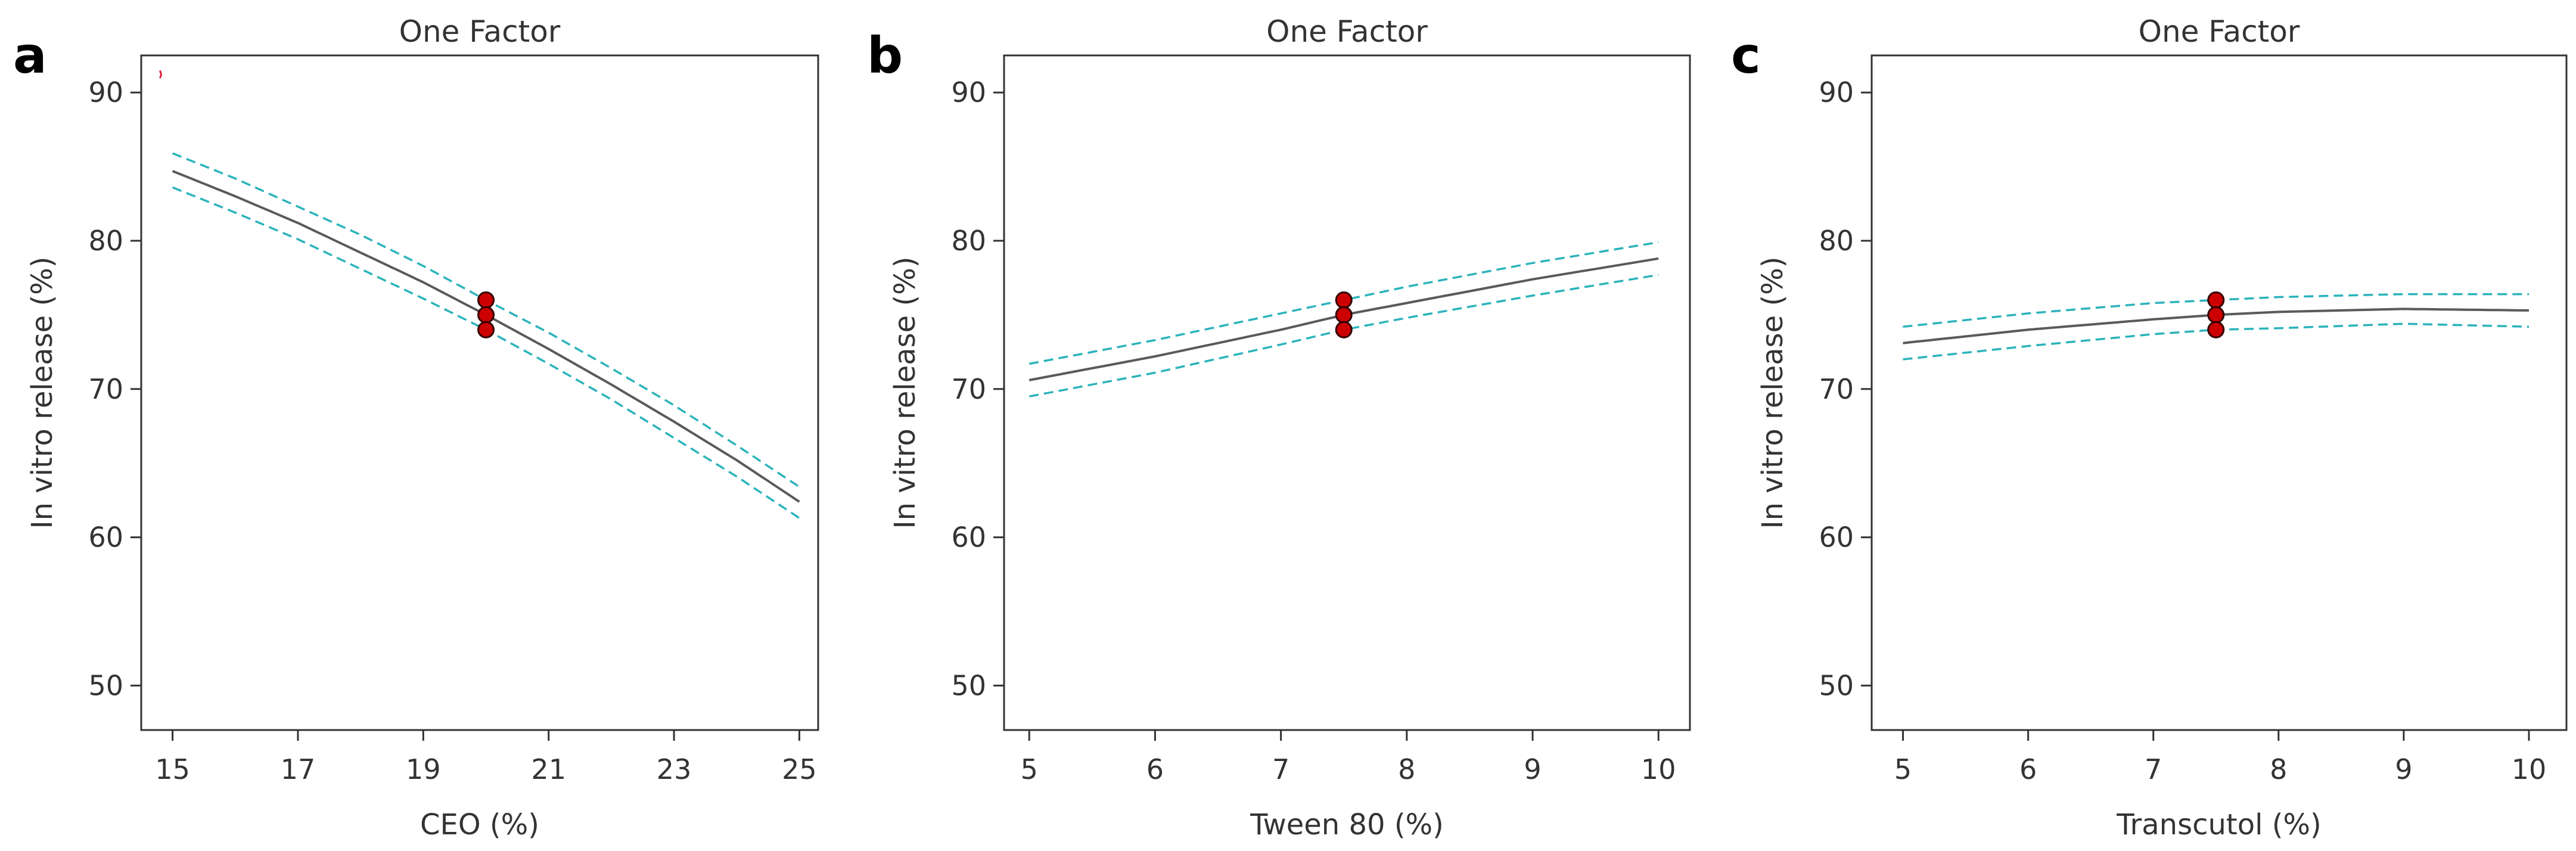 This screenshot has height=851, width=2576. What do you see at coordinates (298, 769) in the screenshot?
I see `x-tick-label: 17` at bounding box center [298, 769].